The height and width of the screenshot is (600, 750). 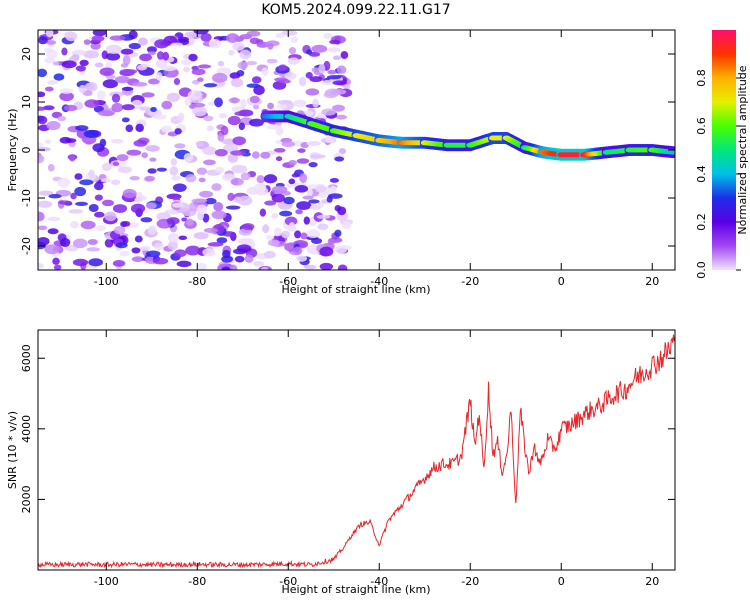 What do you see at coordinates (470, 581) in the screenshot?
I see `snr-xtick-label: -20` at bounding box center [470, 581].